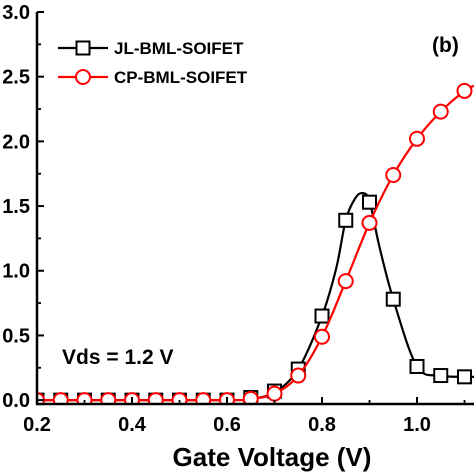 The height and width of the screenshot is (474, 474). Describe the element at coordinates (132, 425) in the screenshot. I see `x-tick-label: 0.4` at that location.